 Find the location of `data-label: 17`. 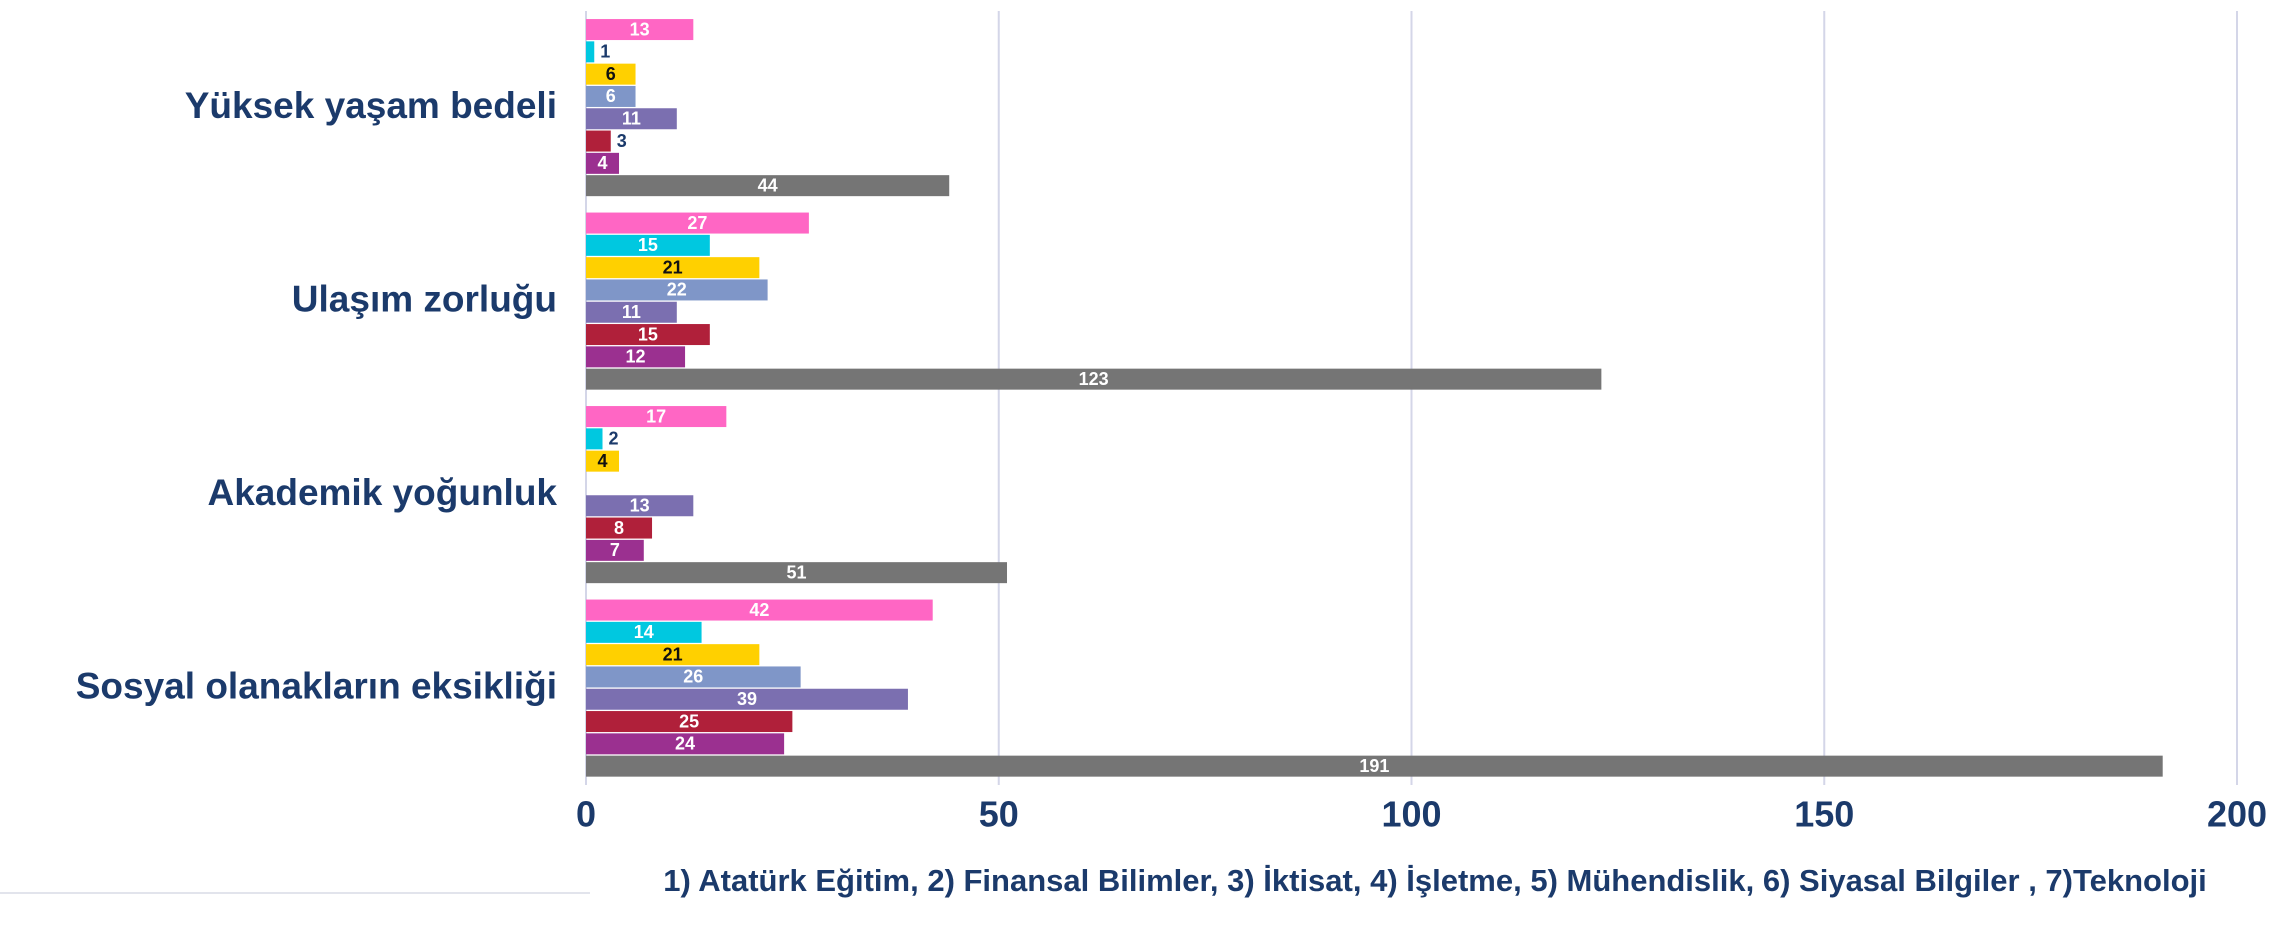

data-label: 17 is located at coordinates (656, 416).